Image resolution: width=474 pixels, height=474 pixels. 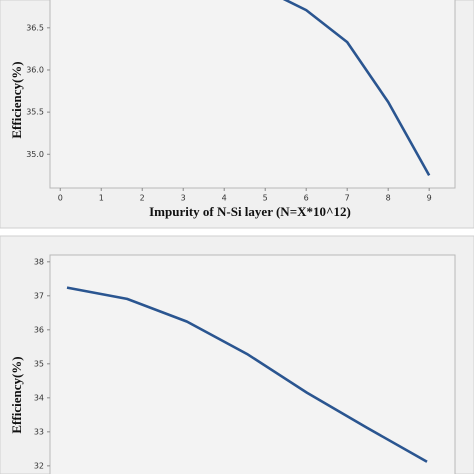 What do you see at coordinates (39, 295) in the screenshot?
I see `y-tick-label: 37` at bounding box center [39, 295].